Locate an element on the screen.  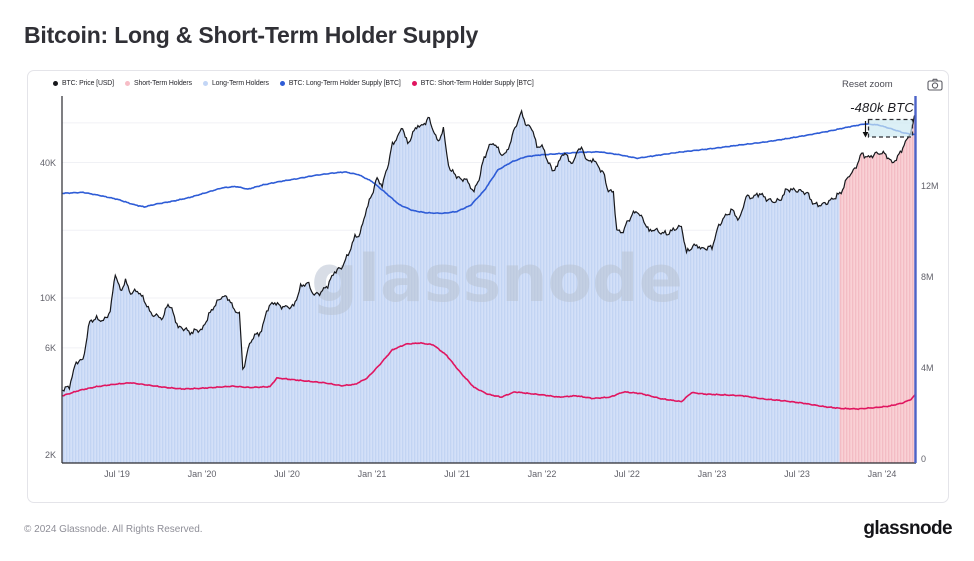
legend-item-label: BTC: Long-Term Holder Supply [BTC] is located at coordinates (344, 83).